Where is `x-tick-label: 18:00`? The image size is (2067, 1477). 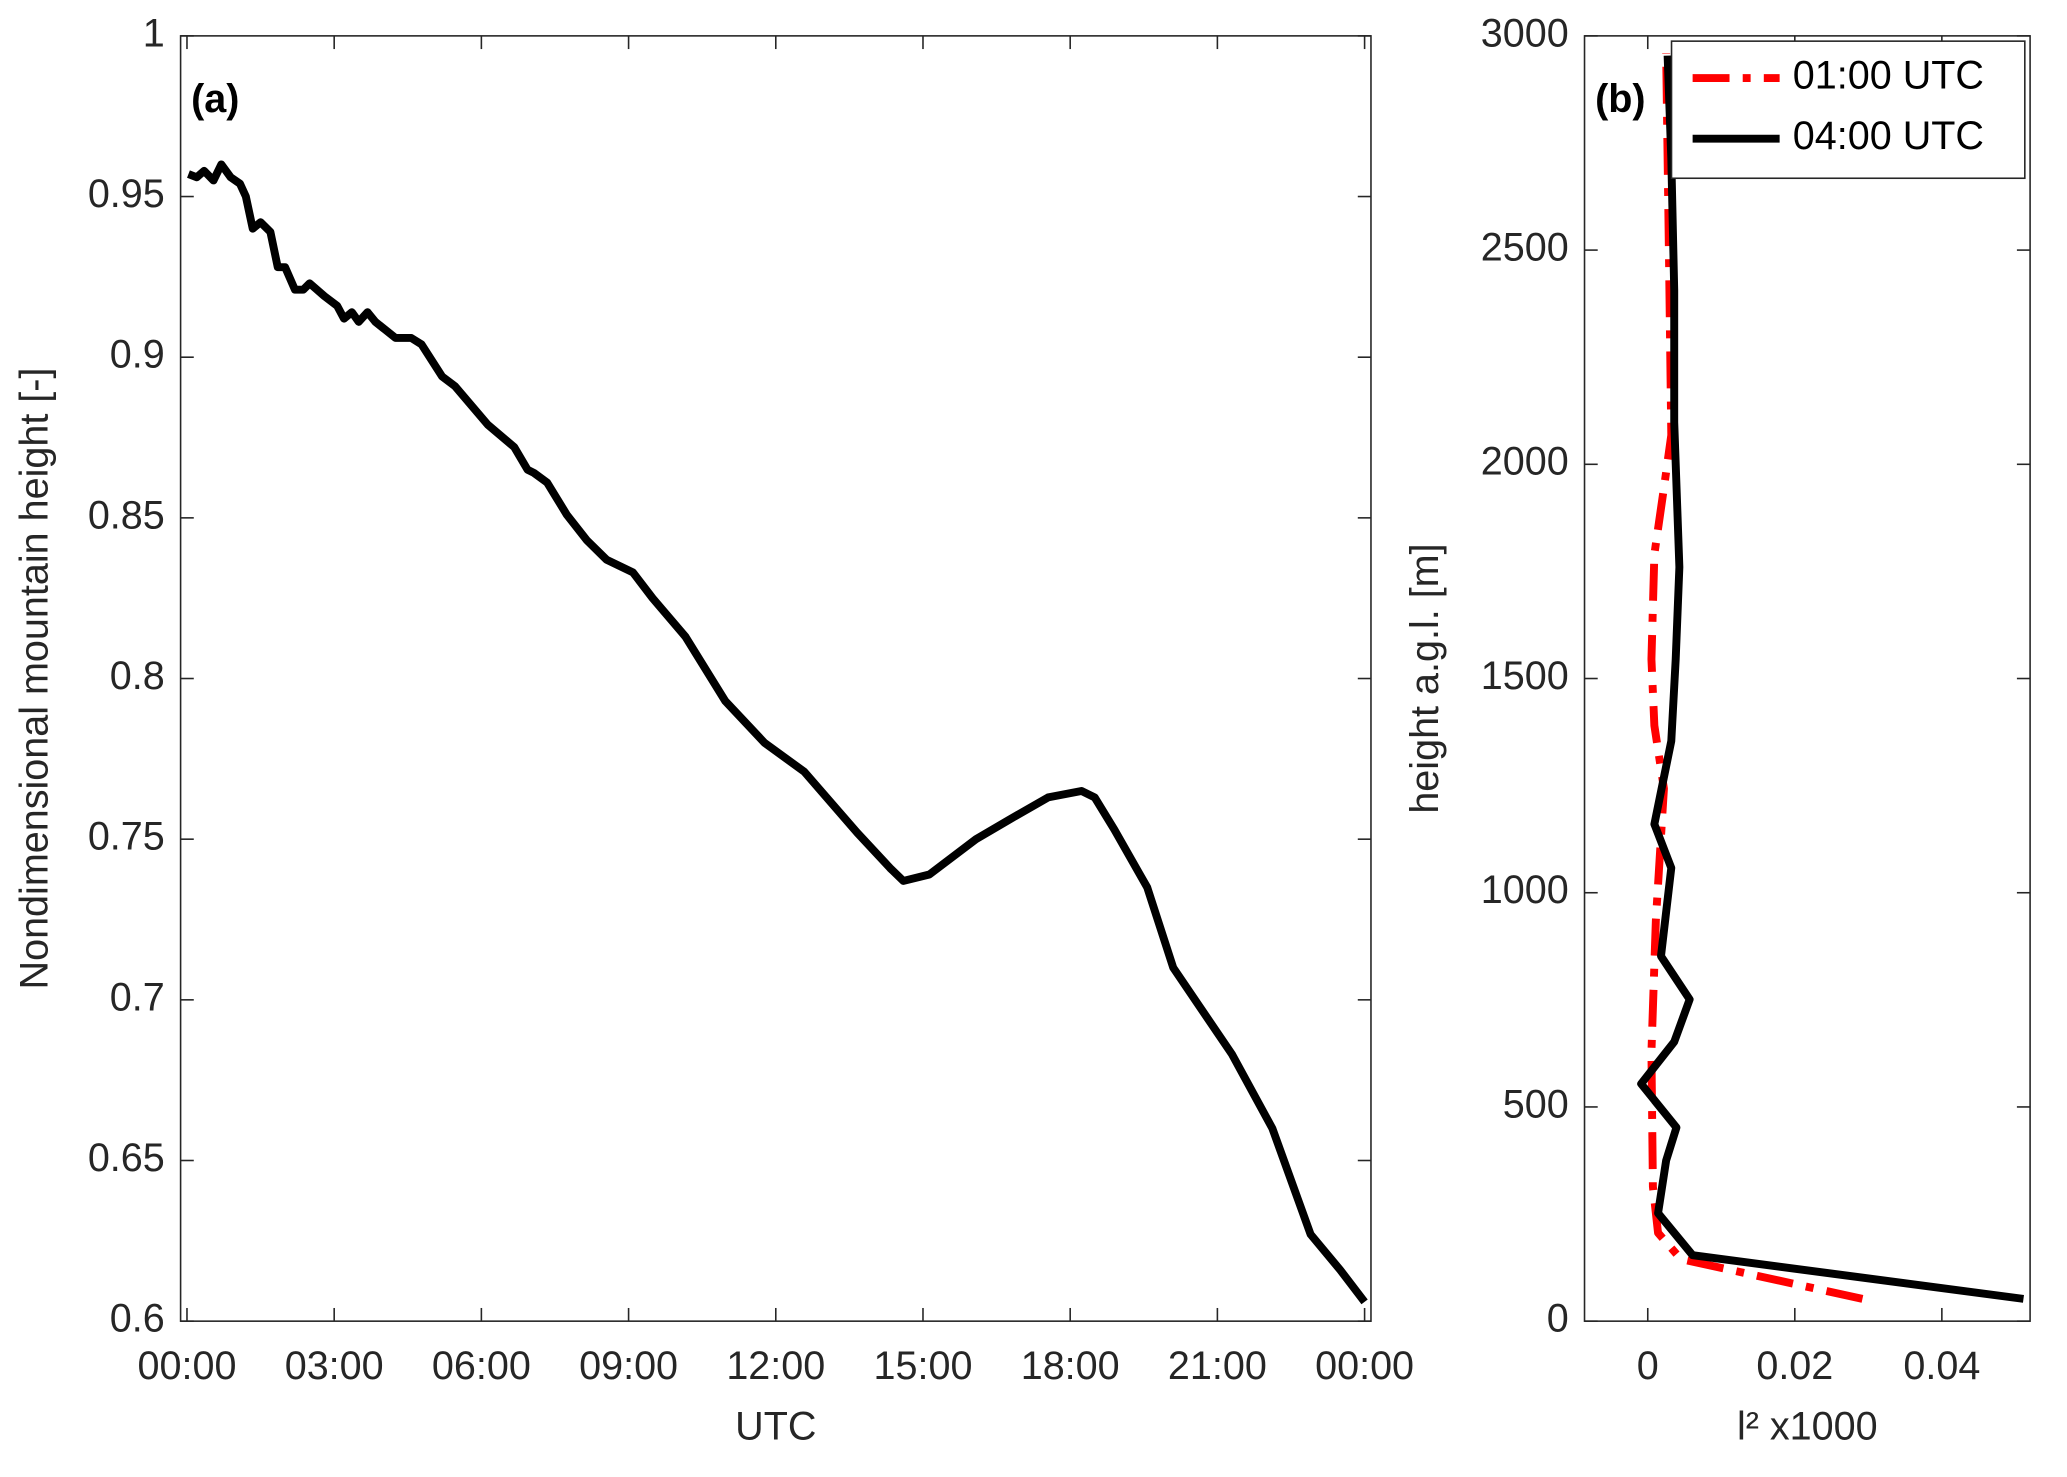 x-tick-label: 18:00 is located at coordinates (1070, 1366).